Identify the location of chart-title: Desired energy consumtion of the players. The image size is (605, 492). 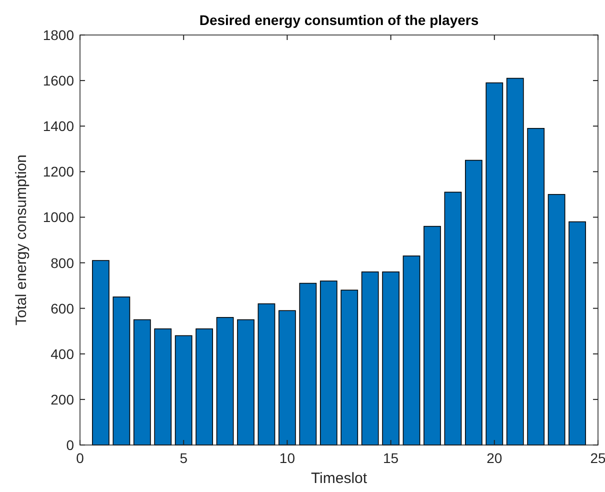
(339, 20).